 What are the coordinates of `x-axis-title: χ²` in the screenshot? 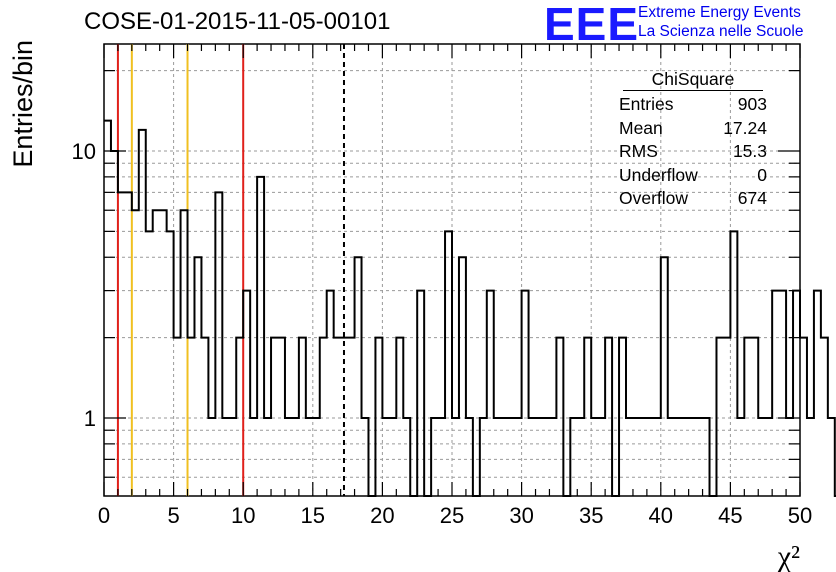 It's located at (788, 556).